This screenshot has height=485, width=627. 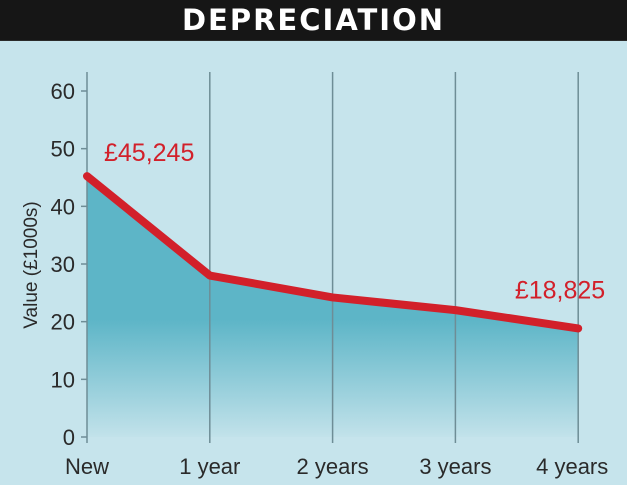 I want to click on y-tick-label: 30, so click(x=63, y=264).